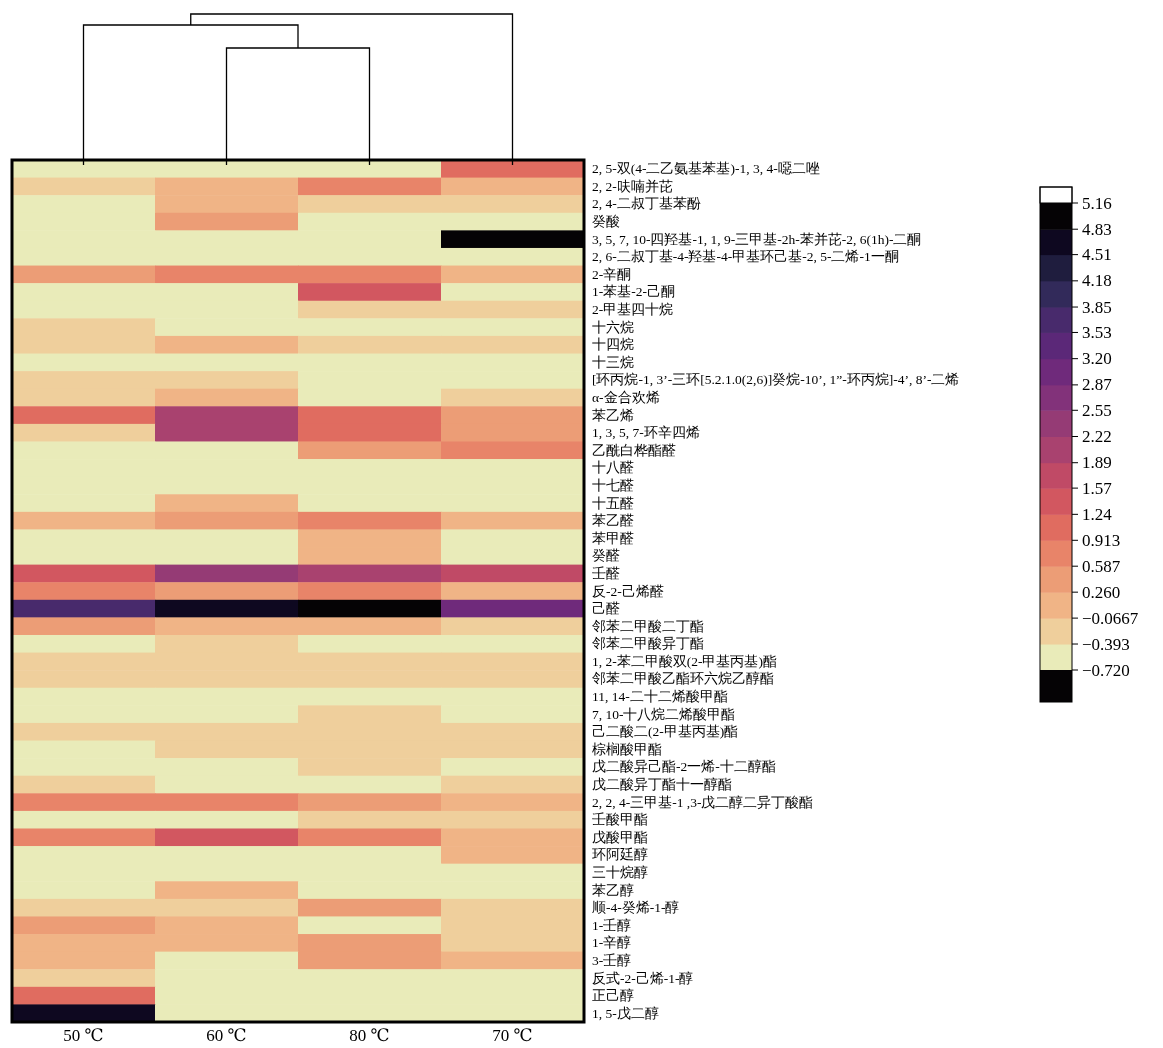 The image size is (1163, 1048). Describe the element at coordinates (683, 679) in the screenshot. I see `y-tick-label: 邻苯二甲酸乙酯环六烷乙醇酯` at that location.